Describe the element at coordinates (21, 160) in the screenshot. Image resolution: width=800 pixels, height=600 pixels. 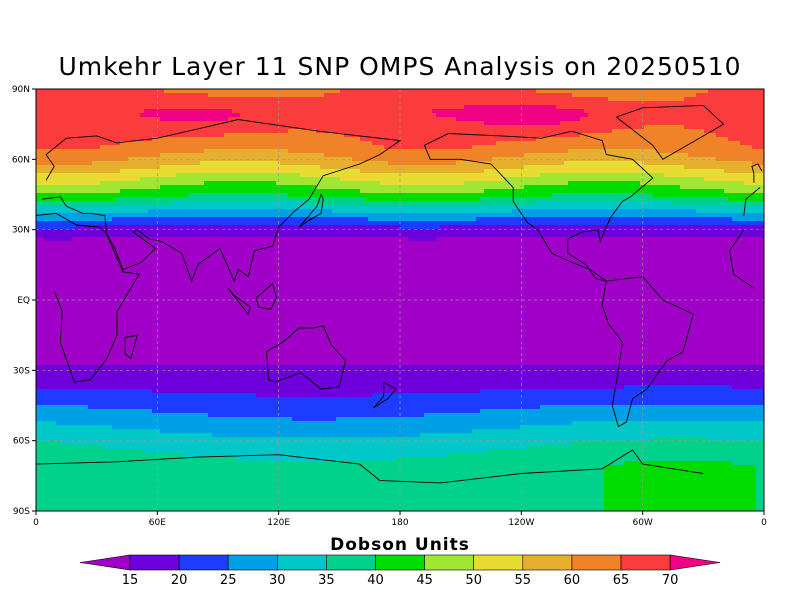
I see `lat-tick-label: 60N` at that location.